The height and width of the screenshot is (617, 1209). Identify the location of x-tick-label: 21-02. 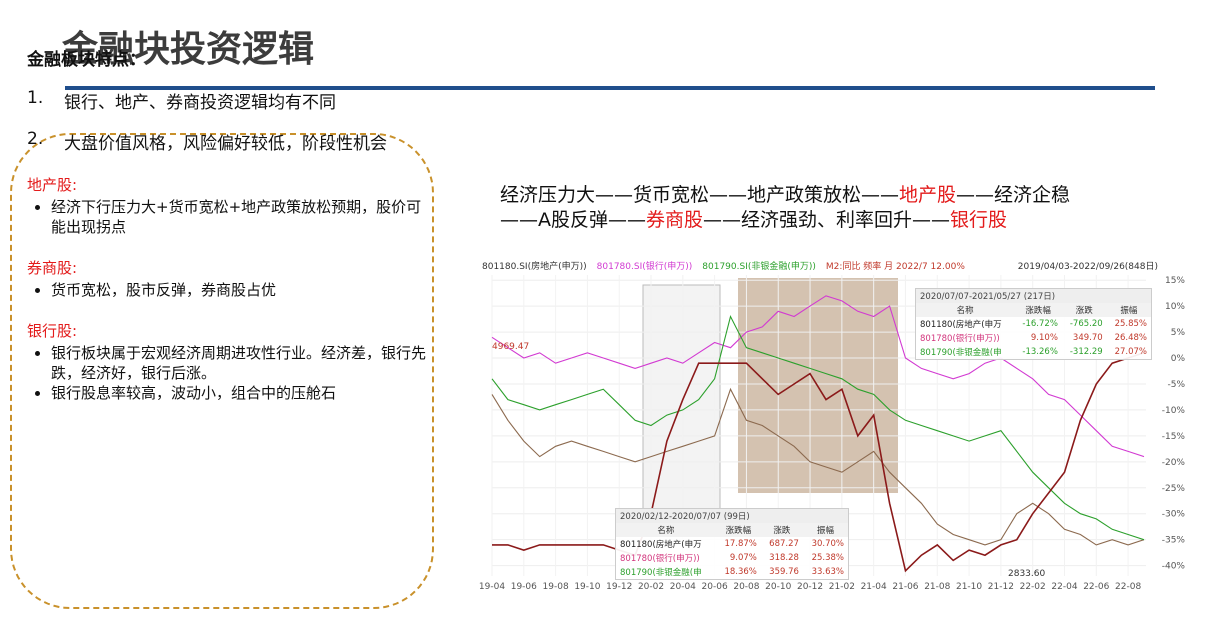
(842, 587).